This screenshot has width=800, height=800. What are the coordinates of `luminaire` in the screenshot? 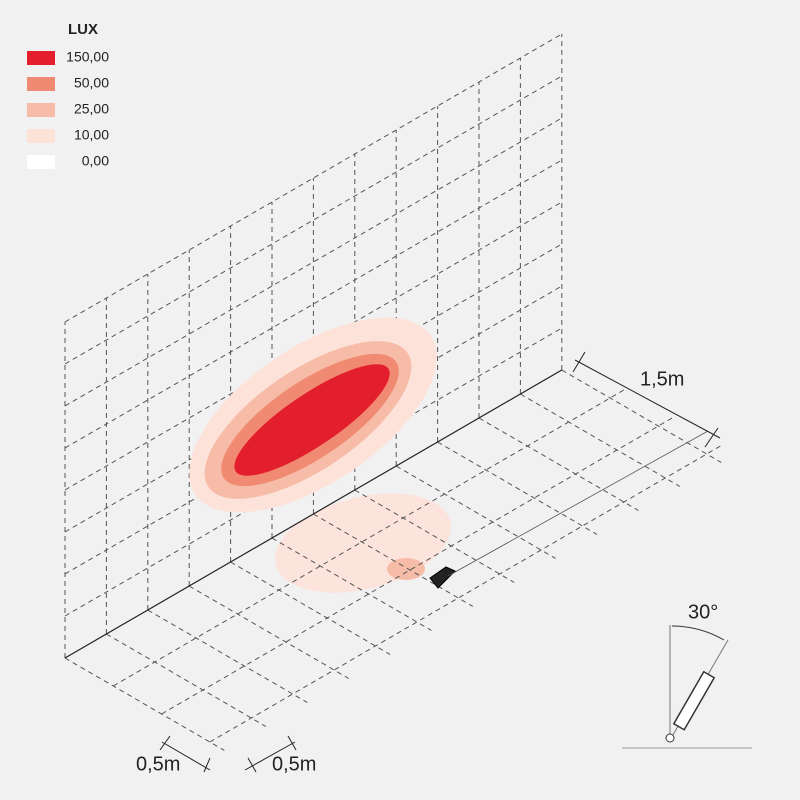 It's located at (694, 700).